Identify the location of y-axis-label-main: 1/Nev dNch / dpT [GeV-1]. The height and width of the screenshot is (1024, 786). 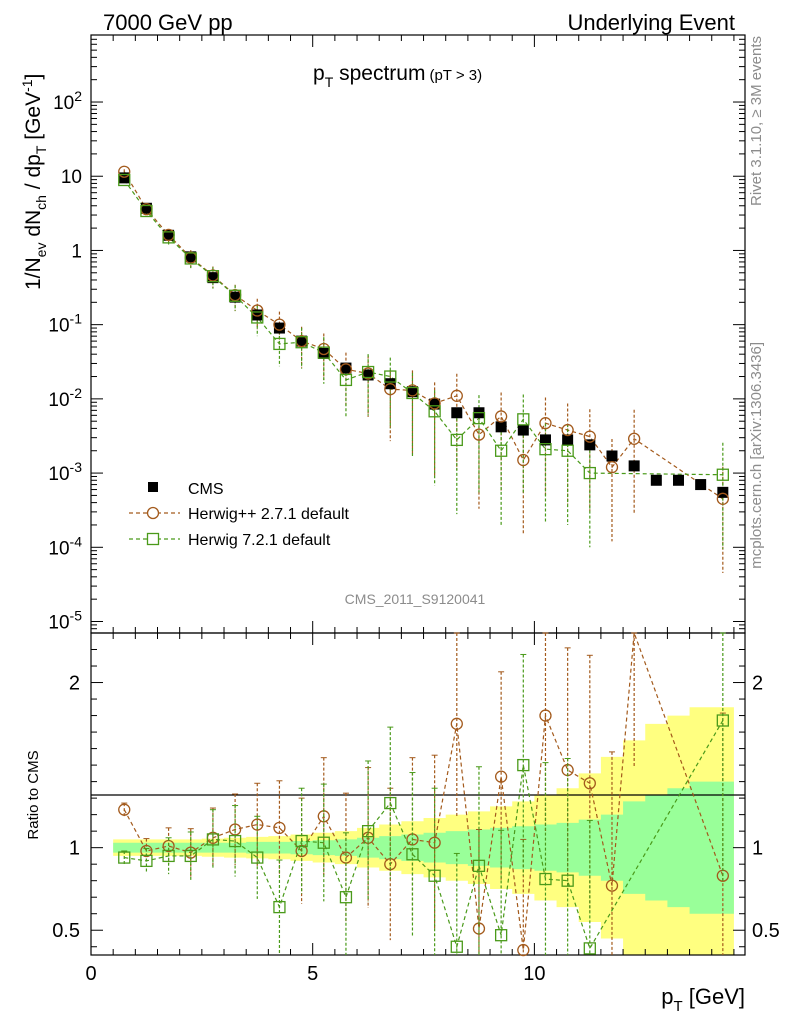
(34, 182).